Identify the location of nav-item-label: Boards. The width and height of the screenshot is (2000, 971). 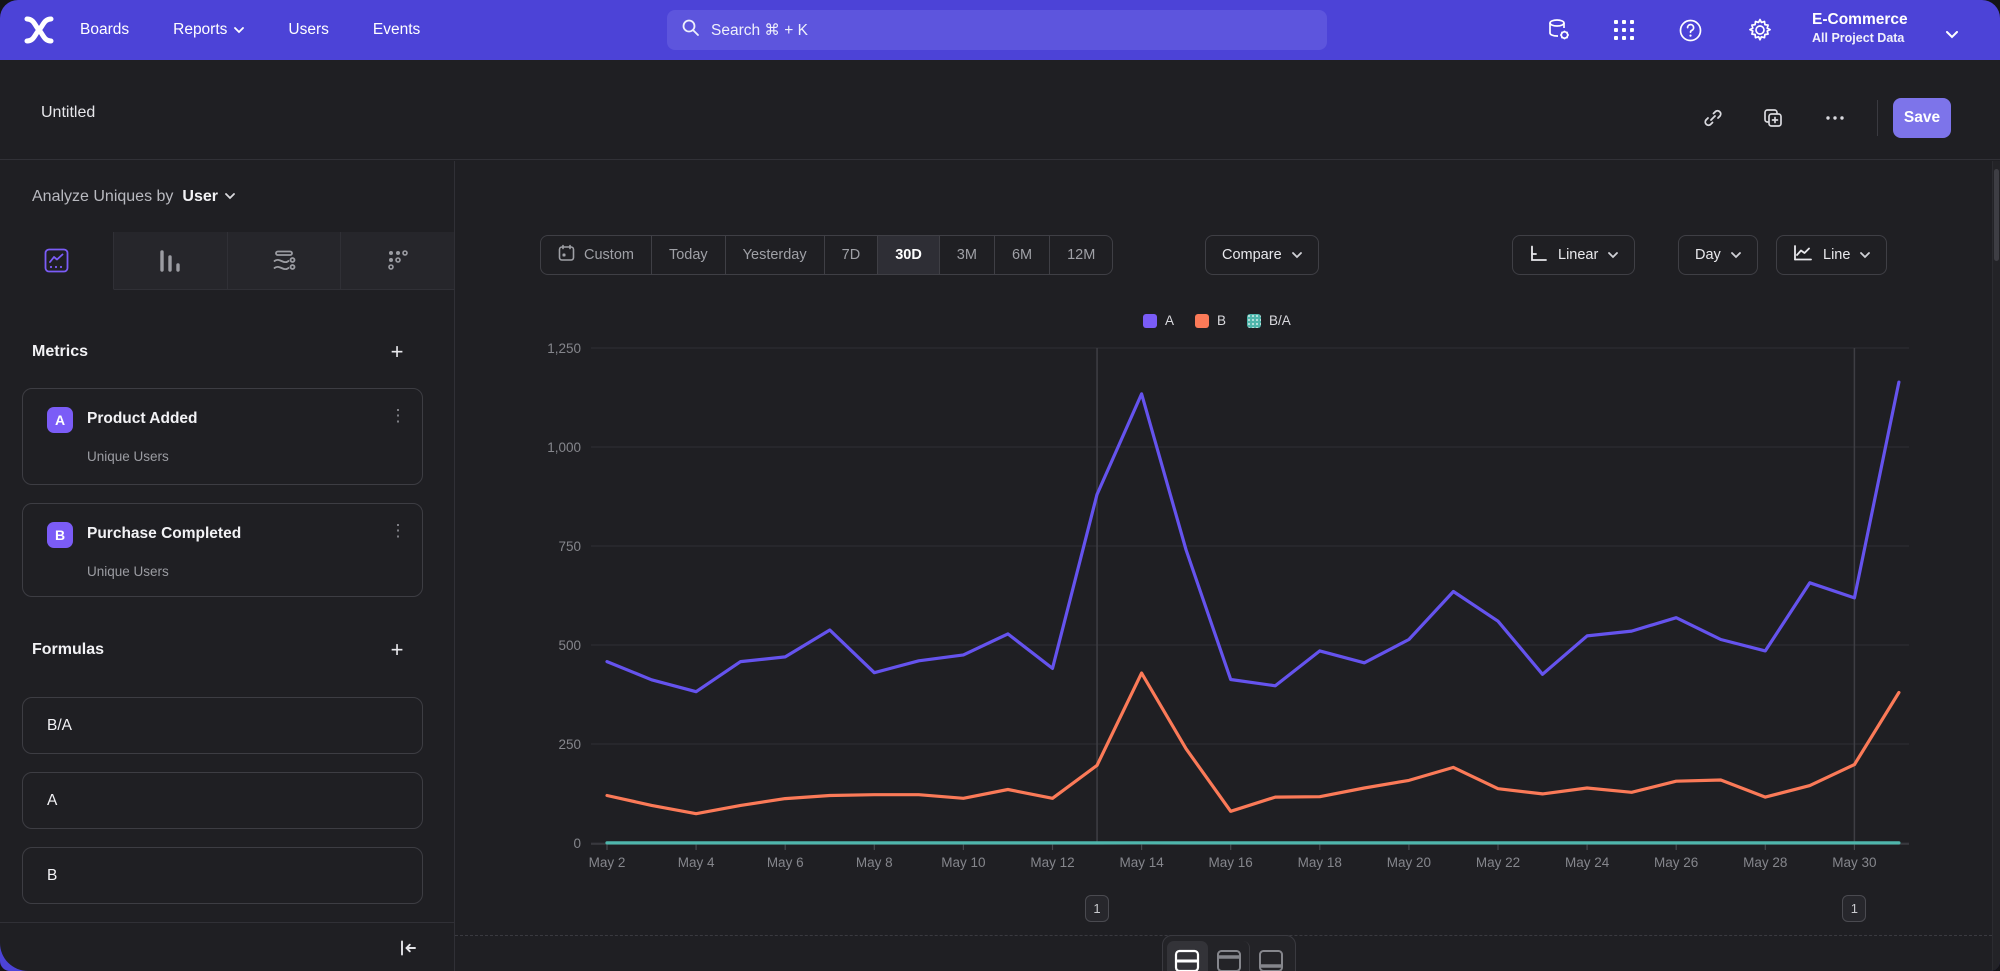
(105, 29).